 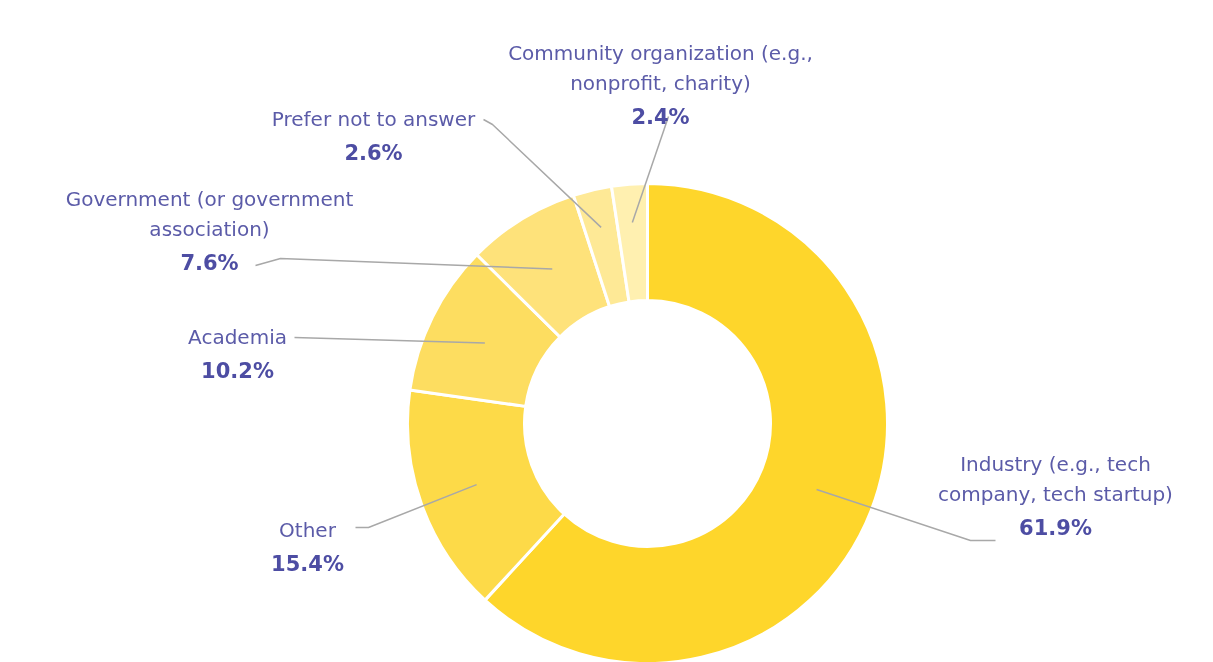 I want to click on slice-label: Prefer not to answer, so click(x=374, y=118).